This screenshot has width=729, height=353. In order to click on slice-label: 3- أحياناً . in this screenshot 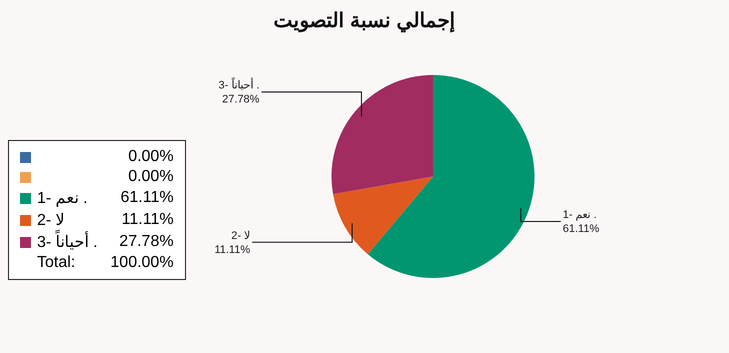, I will do `click(239, 84)`.